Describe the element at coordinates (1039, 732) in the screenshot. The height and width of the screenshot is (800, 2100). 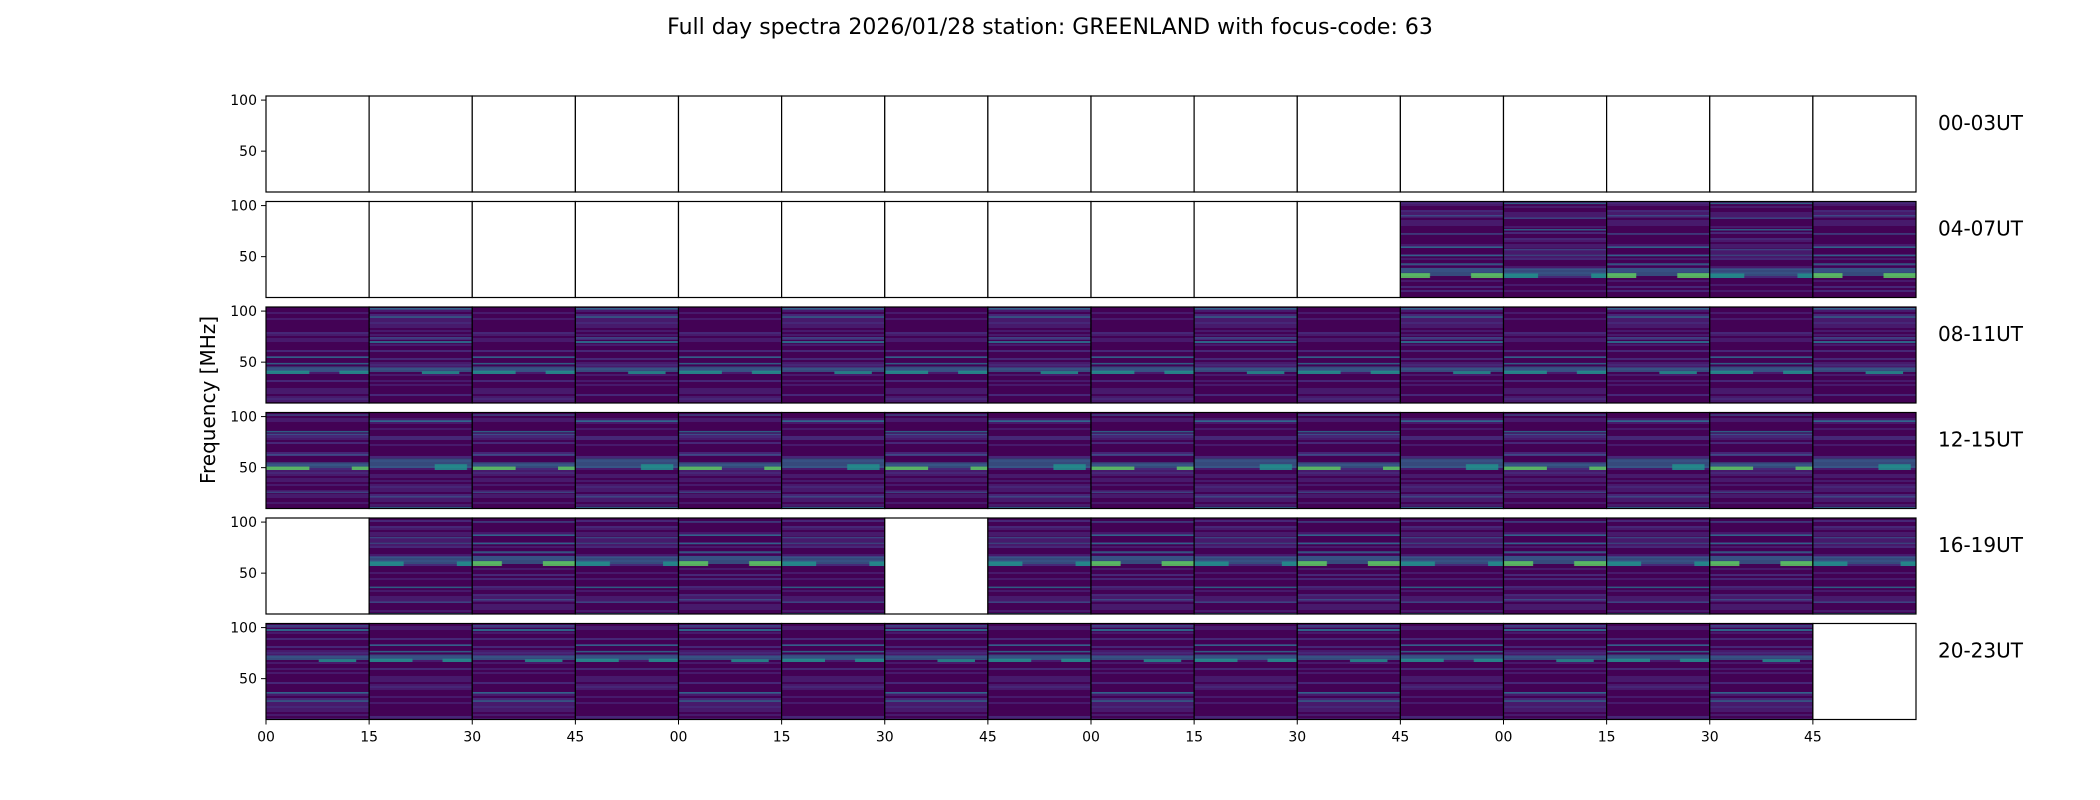
I see `x-axis-ticks: 00 15 30 45 00 15 30 45 00 15 30 45 00 15 30 45` at that location.